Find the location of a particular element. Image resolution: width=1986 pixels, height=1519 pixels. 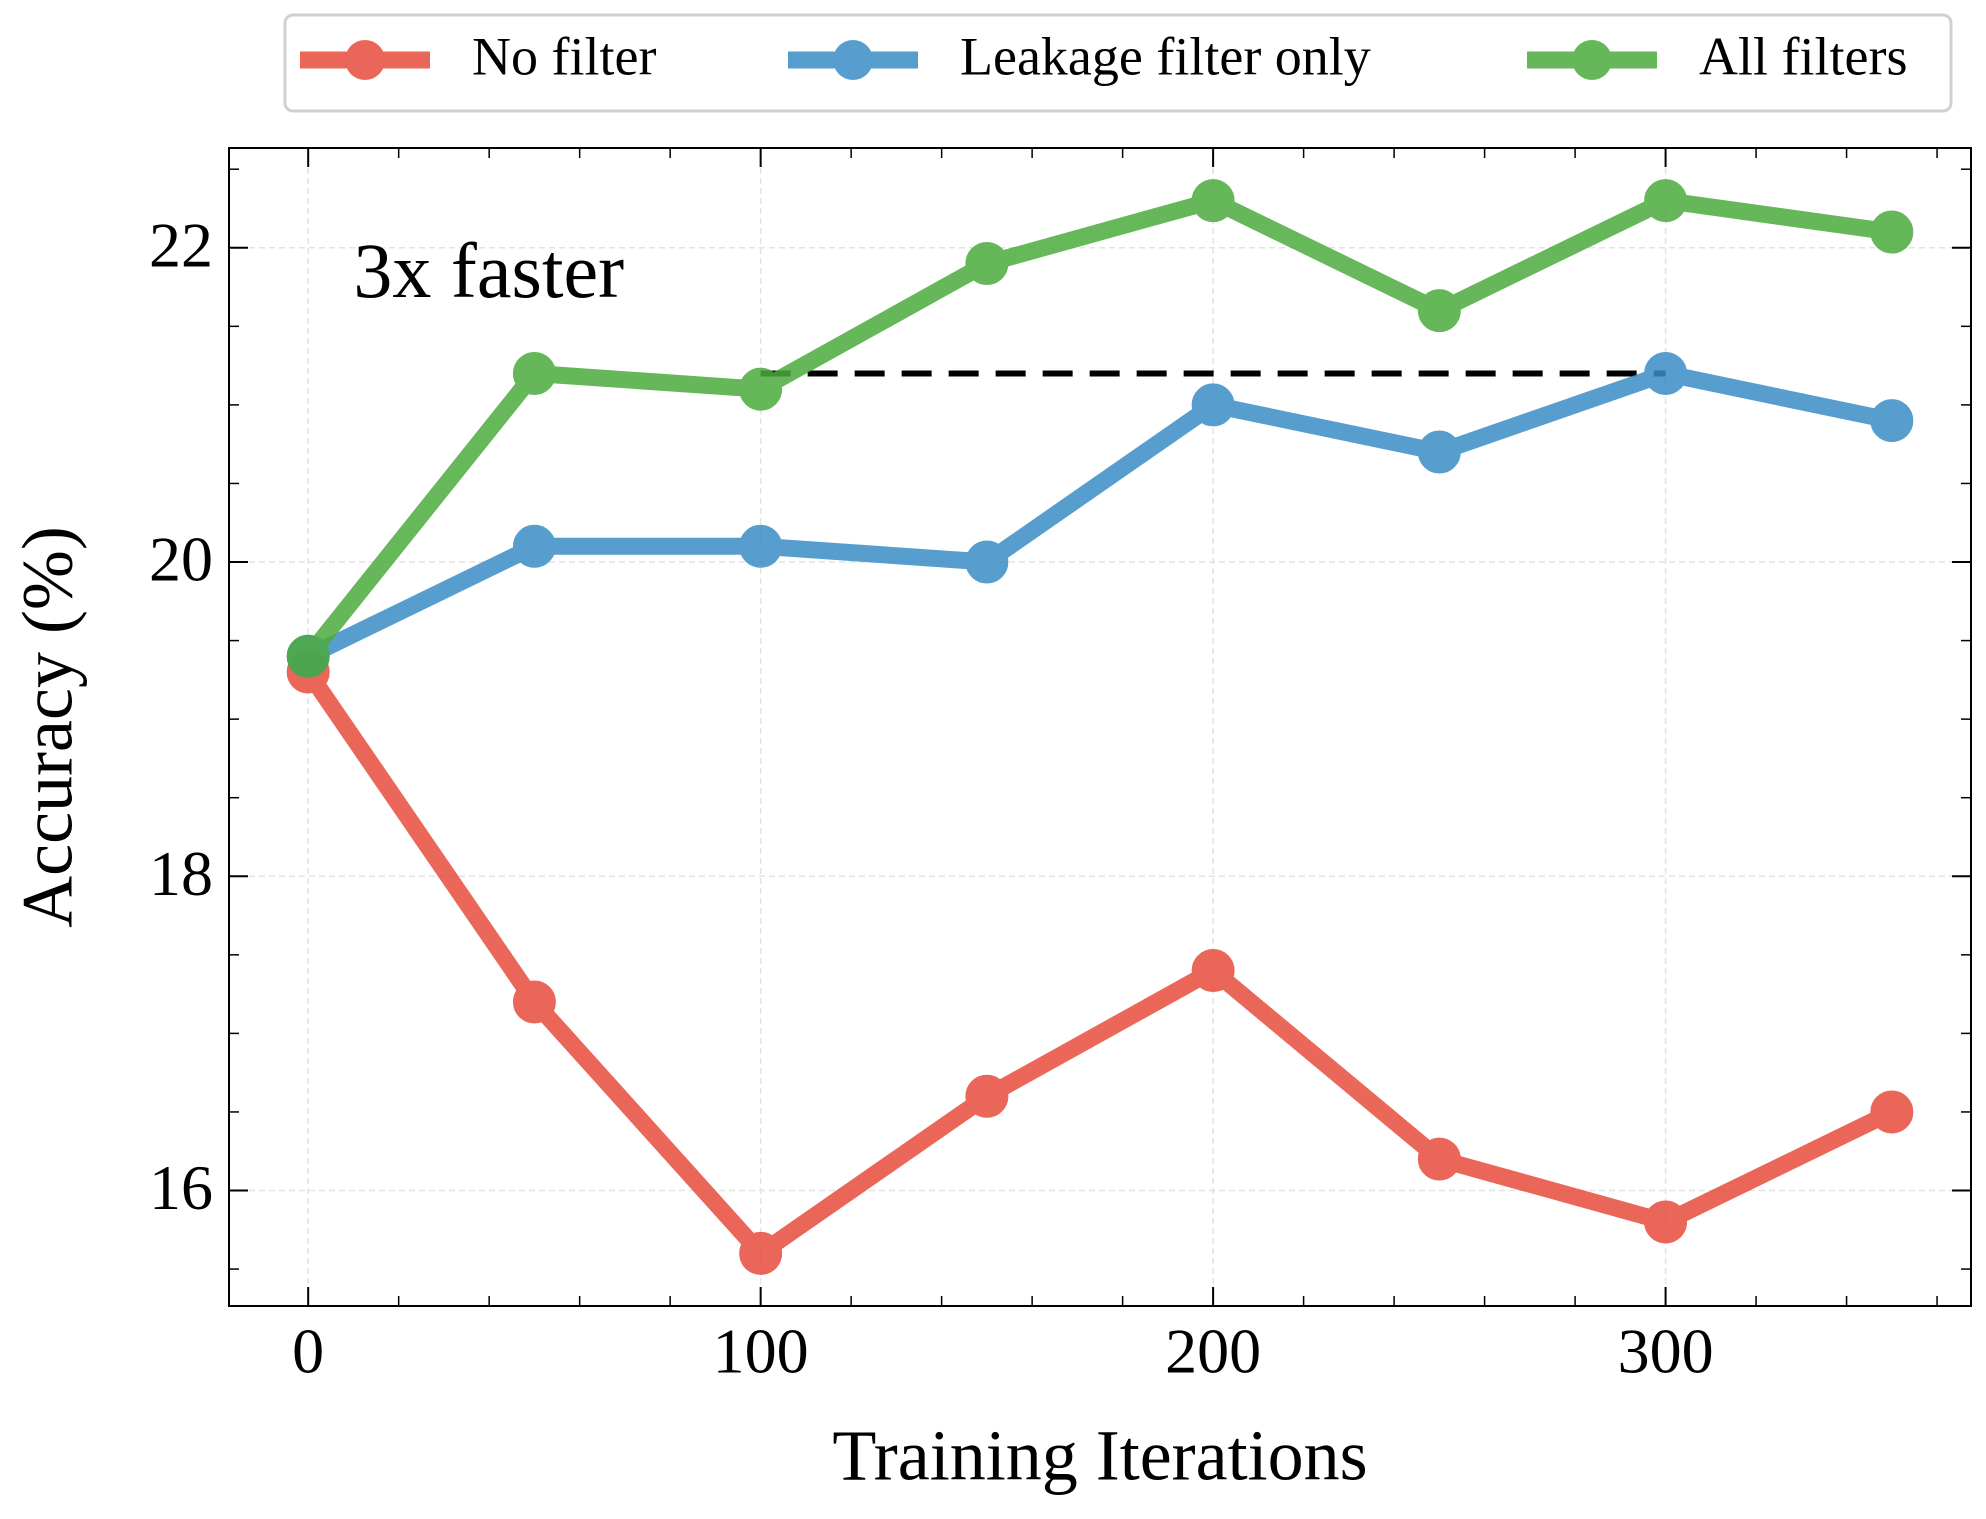

x-tick-label: 300 is located at coordinates (1666, 1351).